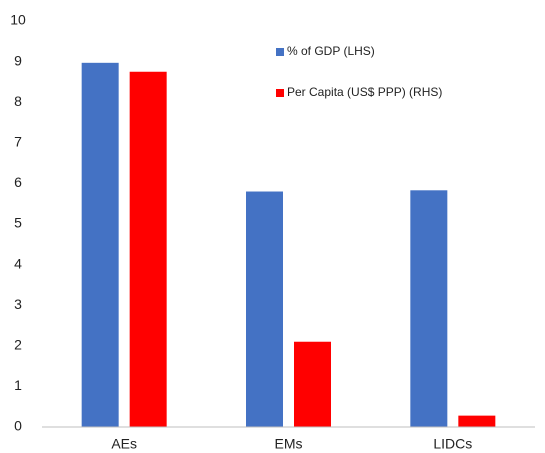 The width and height of the screenshot is (545, 453). Describe the element at coordinates (18, 385) in the screenshot. I see `y-tick-label: 1` at that location.